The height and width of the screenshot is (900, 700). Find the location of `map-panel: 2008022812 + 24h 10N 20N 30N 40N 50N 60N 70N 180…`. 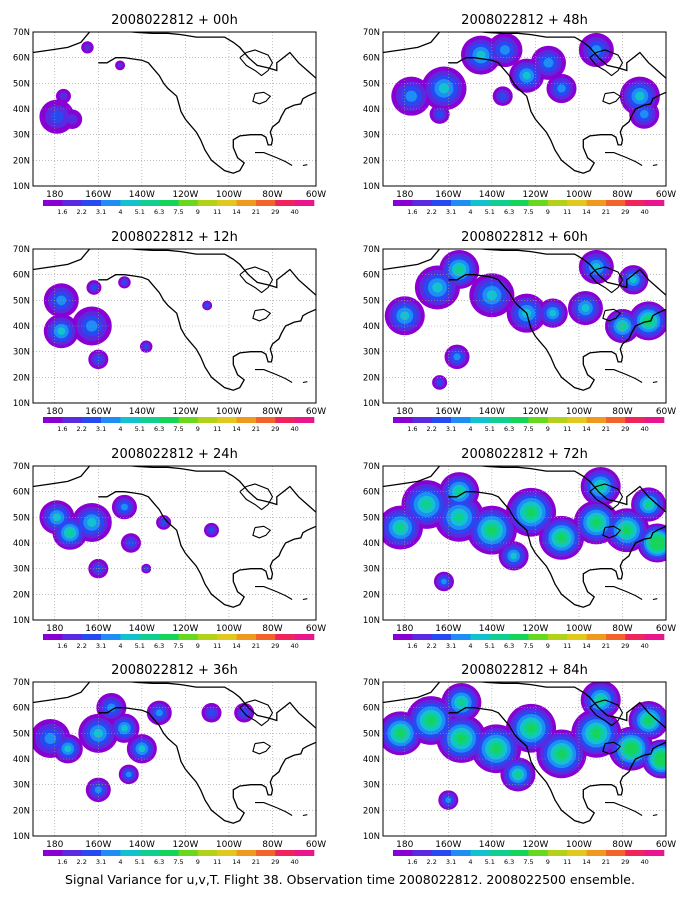

map-panel: 2008022812 + 24h 10N 20N 30N 40N 50N 60N 70N 180… is located at coordinates (169, 548).